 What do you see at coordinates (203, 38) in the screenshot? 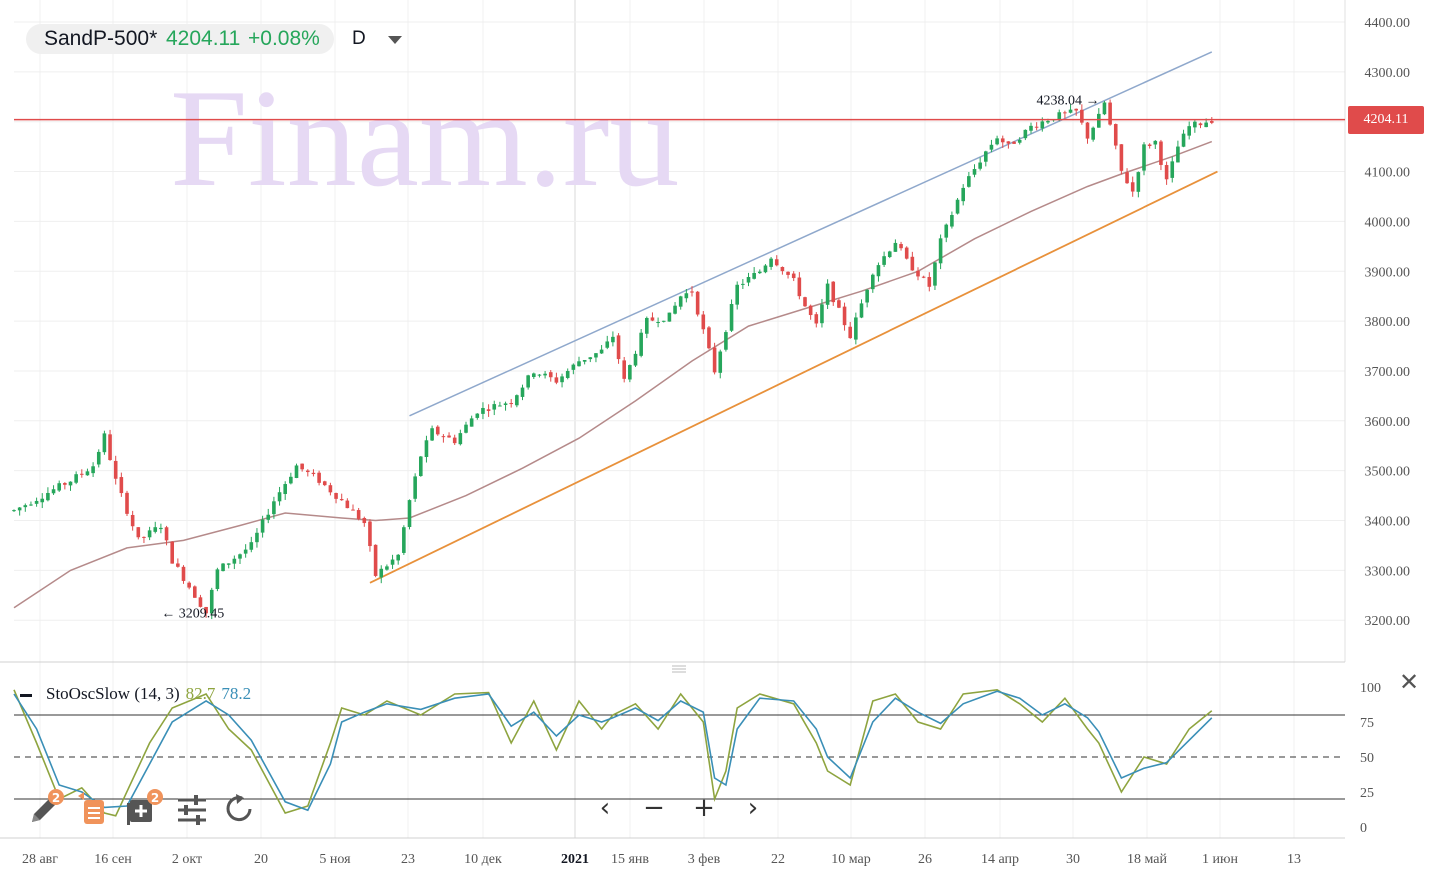
I see `last-price-value: 4204.11` at bounding box center [203, 38].